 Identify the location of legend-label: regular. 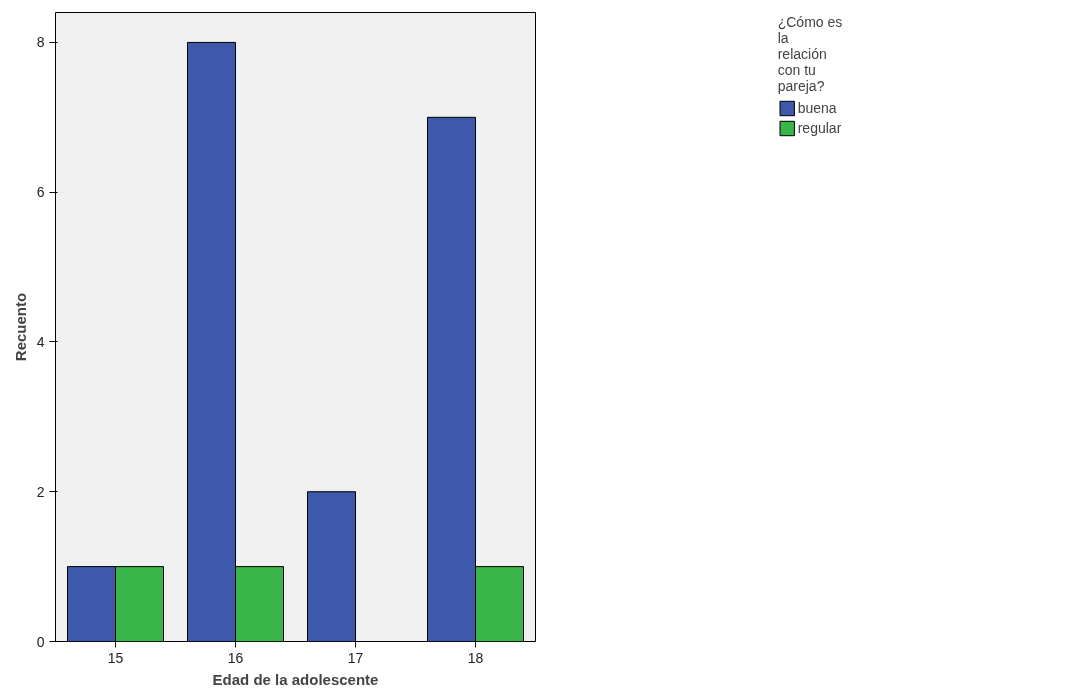
(819, 128).